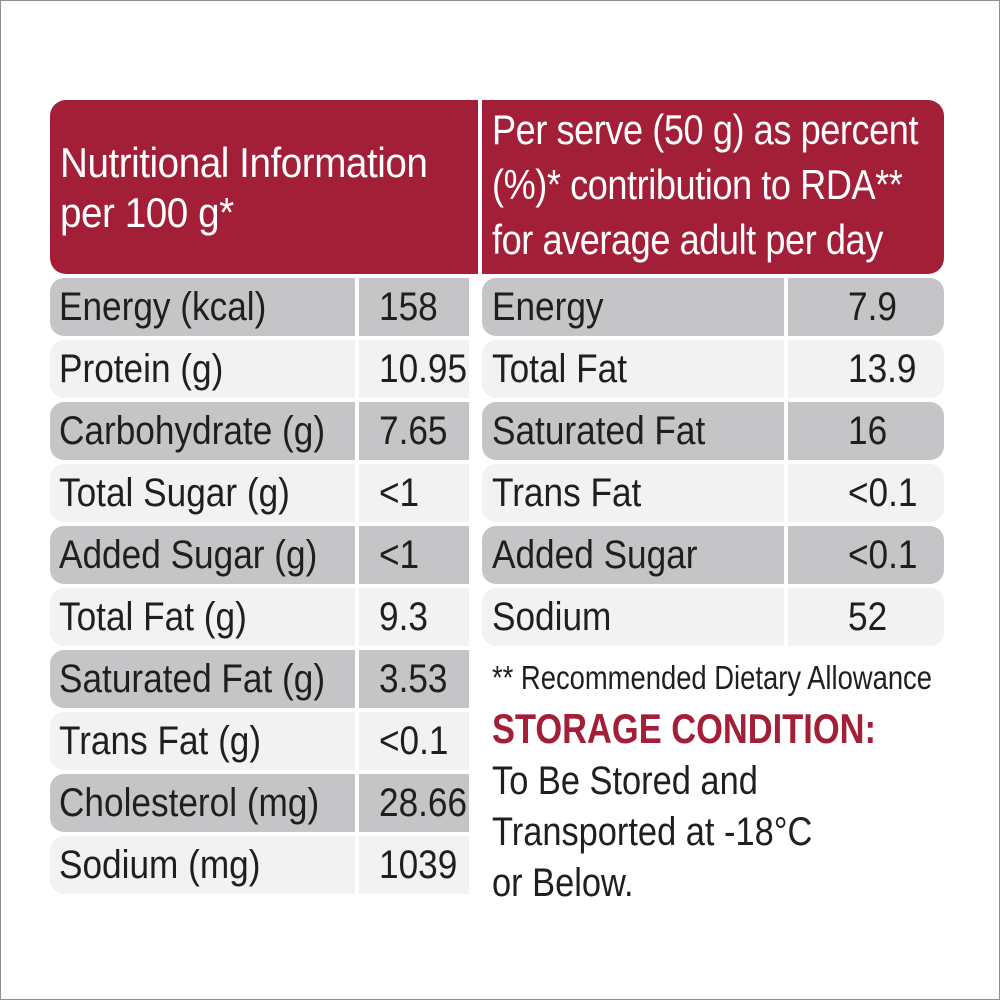 The height and width of the screenshot is (1000, 1000). I want to click on nutrient-value: 10.95, so click(414, 369).